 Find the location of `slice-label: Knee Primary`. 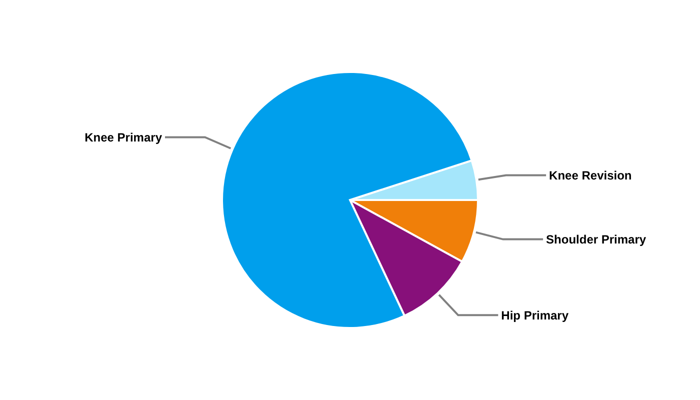

slice-label: Knee Primary is located at coordinates (123, 137).